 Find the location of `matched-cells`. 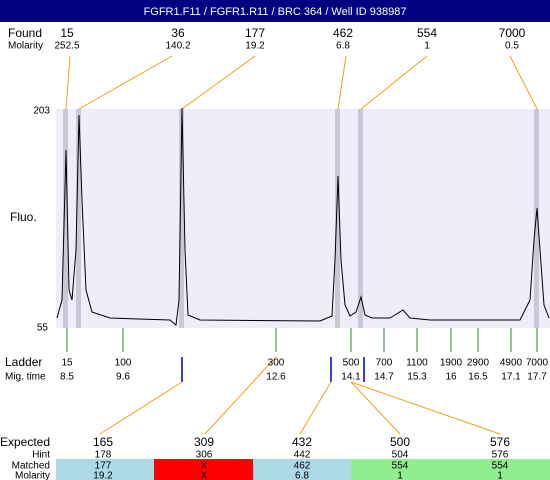

matched-cells is located at coordinates (303, 469).